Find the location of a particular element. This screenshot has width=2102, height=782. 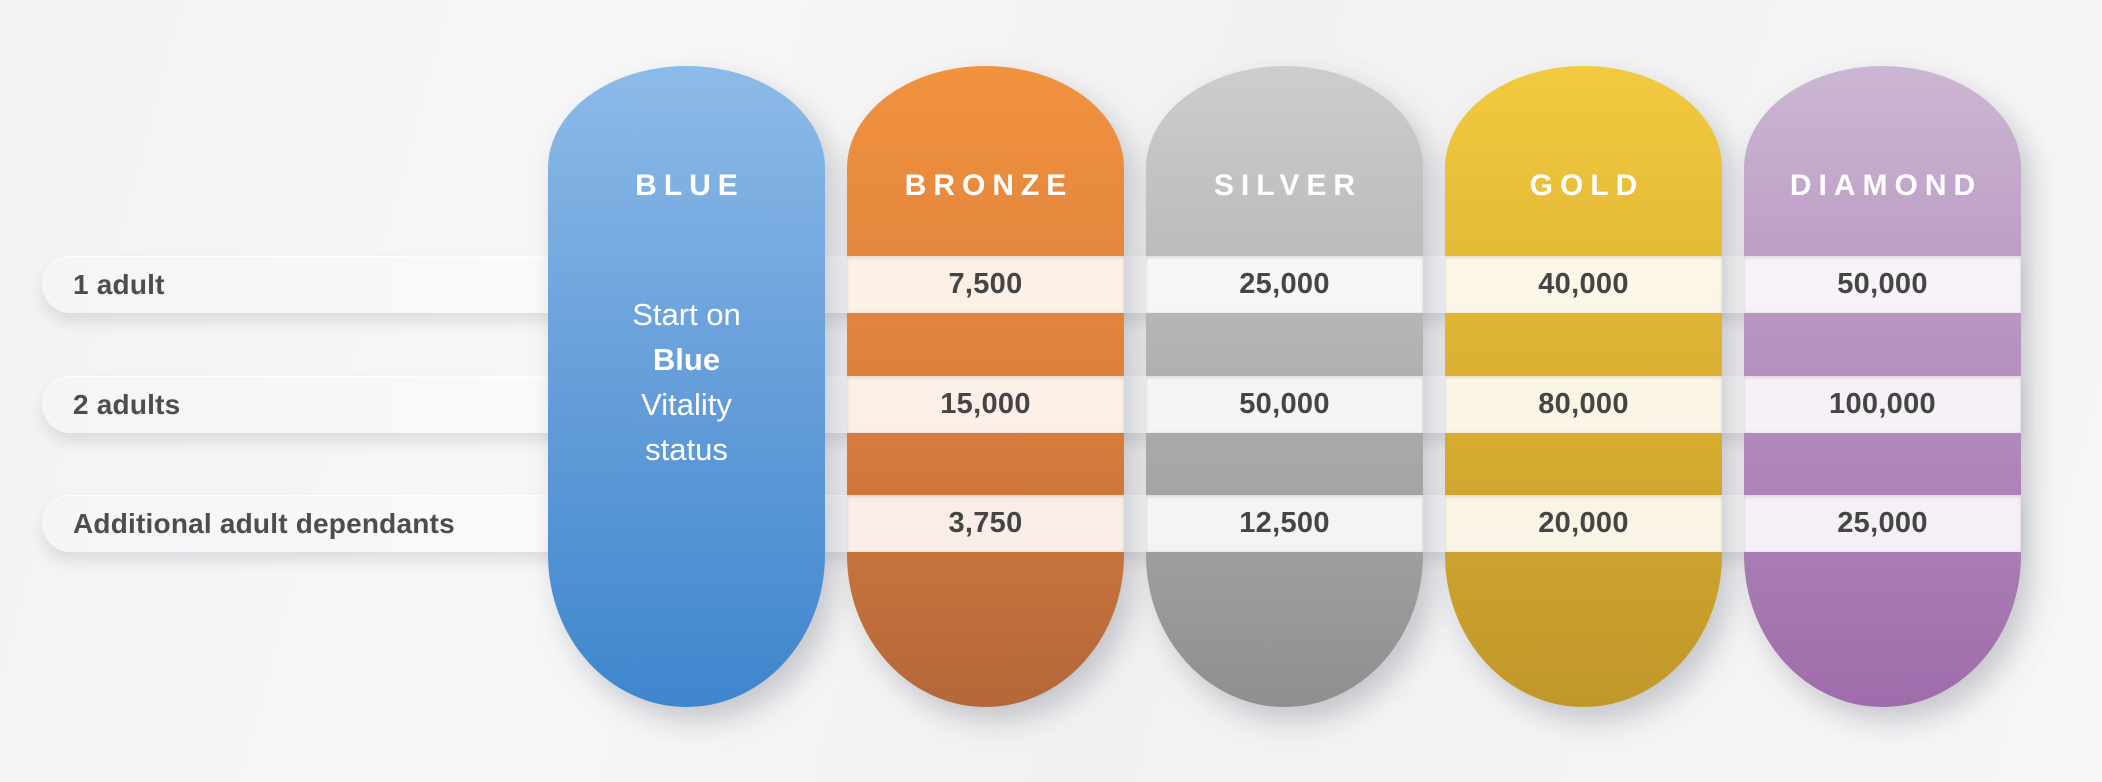

tier-pill-silver: SILVER 25,000 50,000 12,500 is located at coordinates (1284, 386).